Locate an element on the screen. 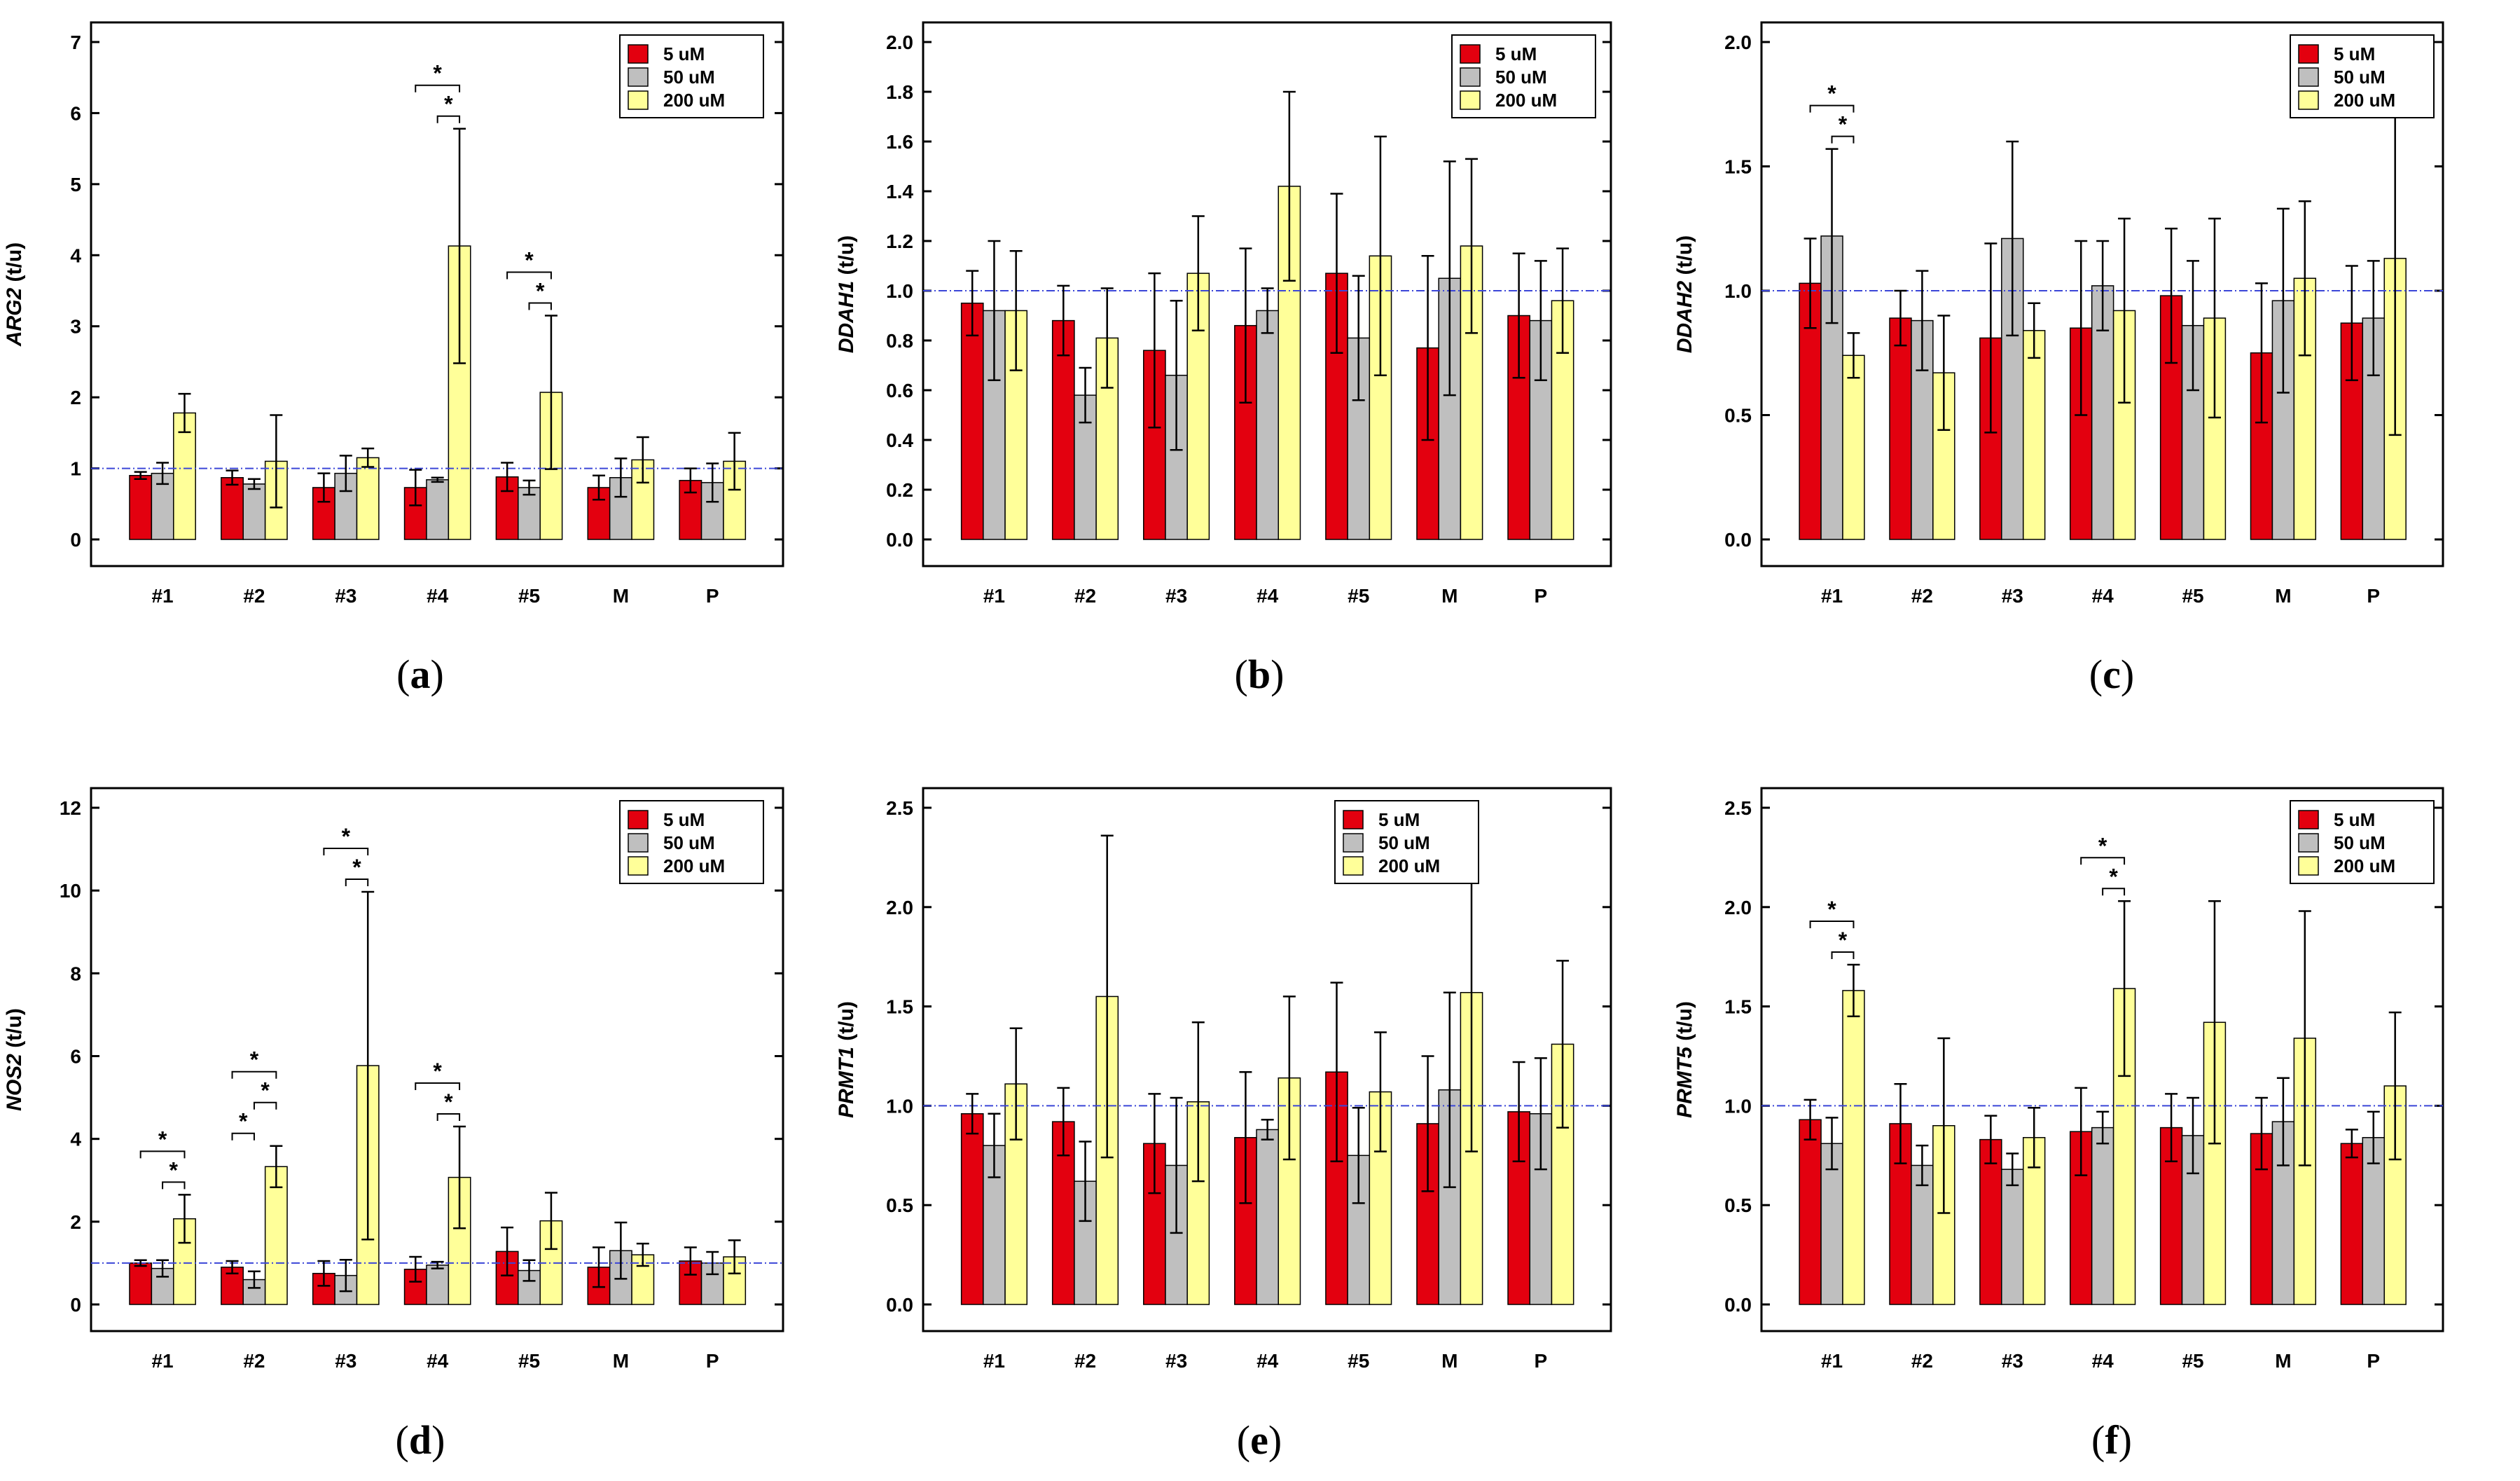 This screenshot has height=1481, width=2520. y-tick-label: 2 is located at coordinates (75, 397).